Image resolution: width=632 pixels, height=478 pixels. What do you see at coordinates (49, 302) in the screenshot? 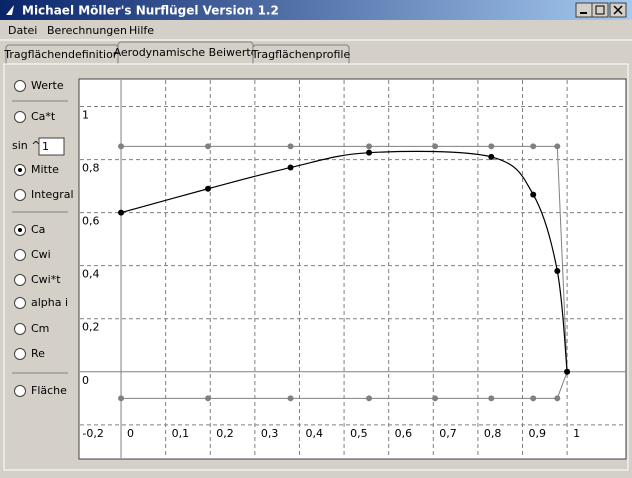
I see `option-label: alpha i` at bounding box center [49, 302].